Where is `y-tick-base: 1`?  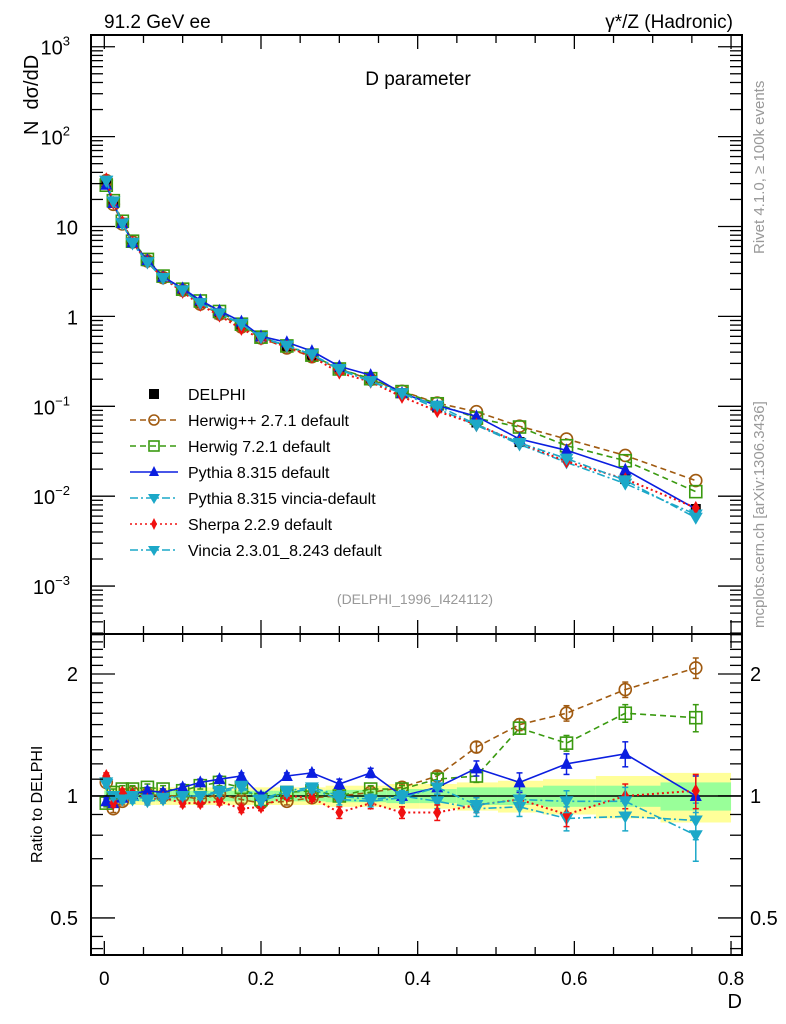
y-tick-base: 1 is located at coordinates (72, 318).